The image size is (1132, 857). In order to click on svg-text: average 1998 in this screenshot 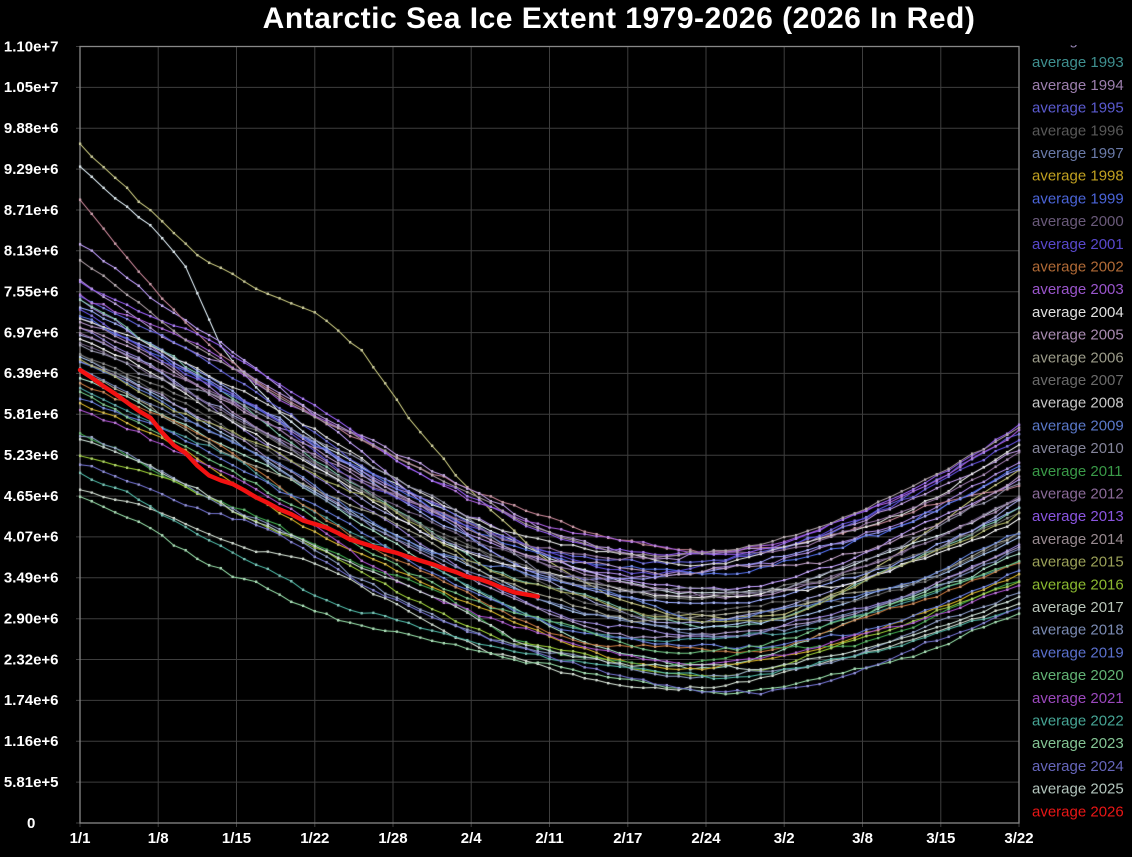, I will do `click(1078, 176)`.